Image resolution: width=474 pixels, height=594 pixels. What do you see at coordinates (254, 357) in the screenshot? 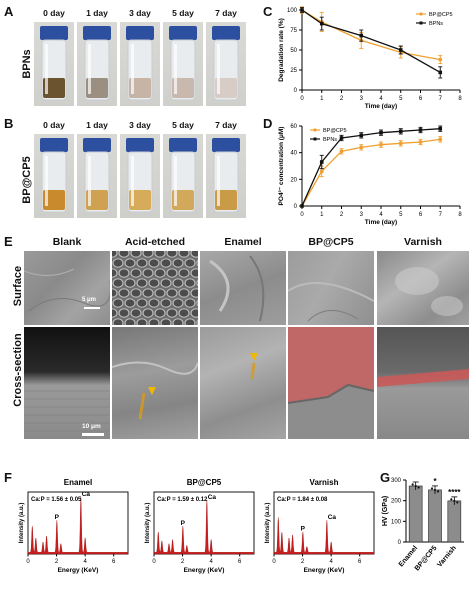
I see `arrow-marker` at bounding box center [254, 357].